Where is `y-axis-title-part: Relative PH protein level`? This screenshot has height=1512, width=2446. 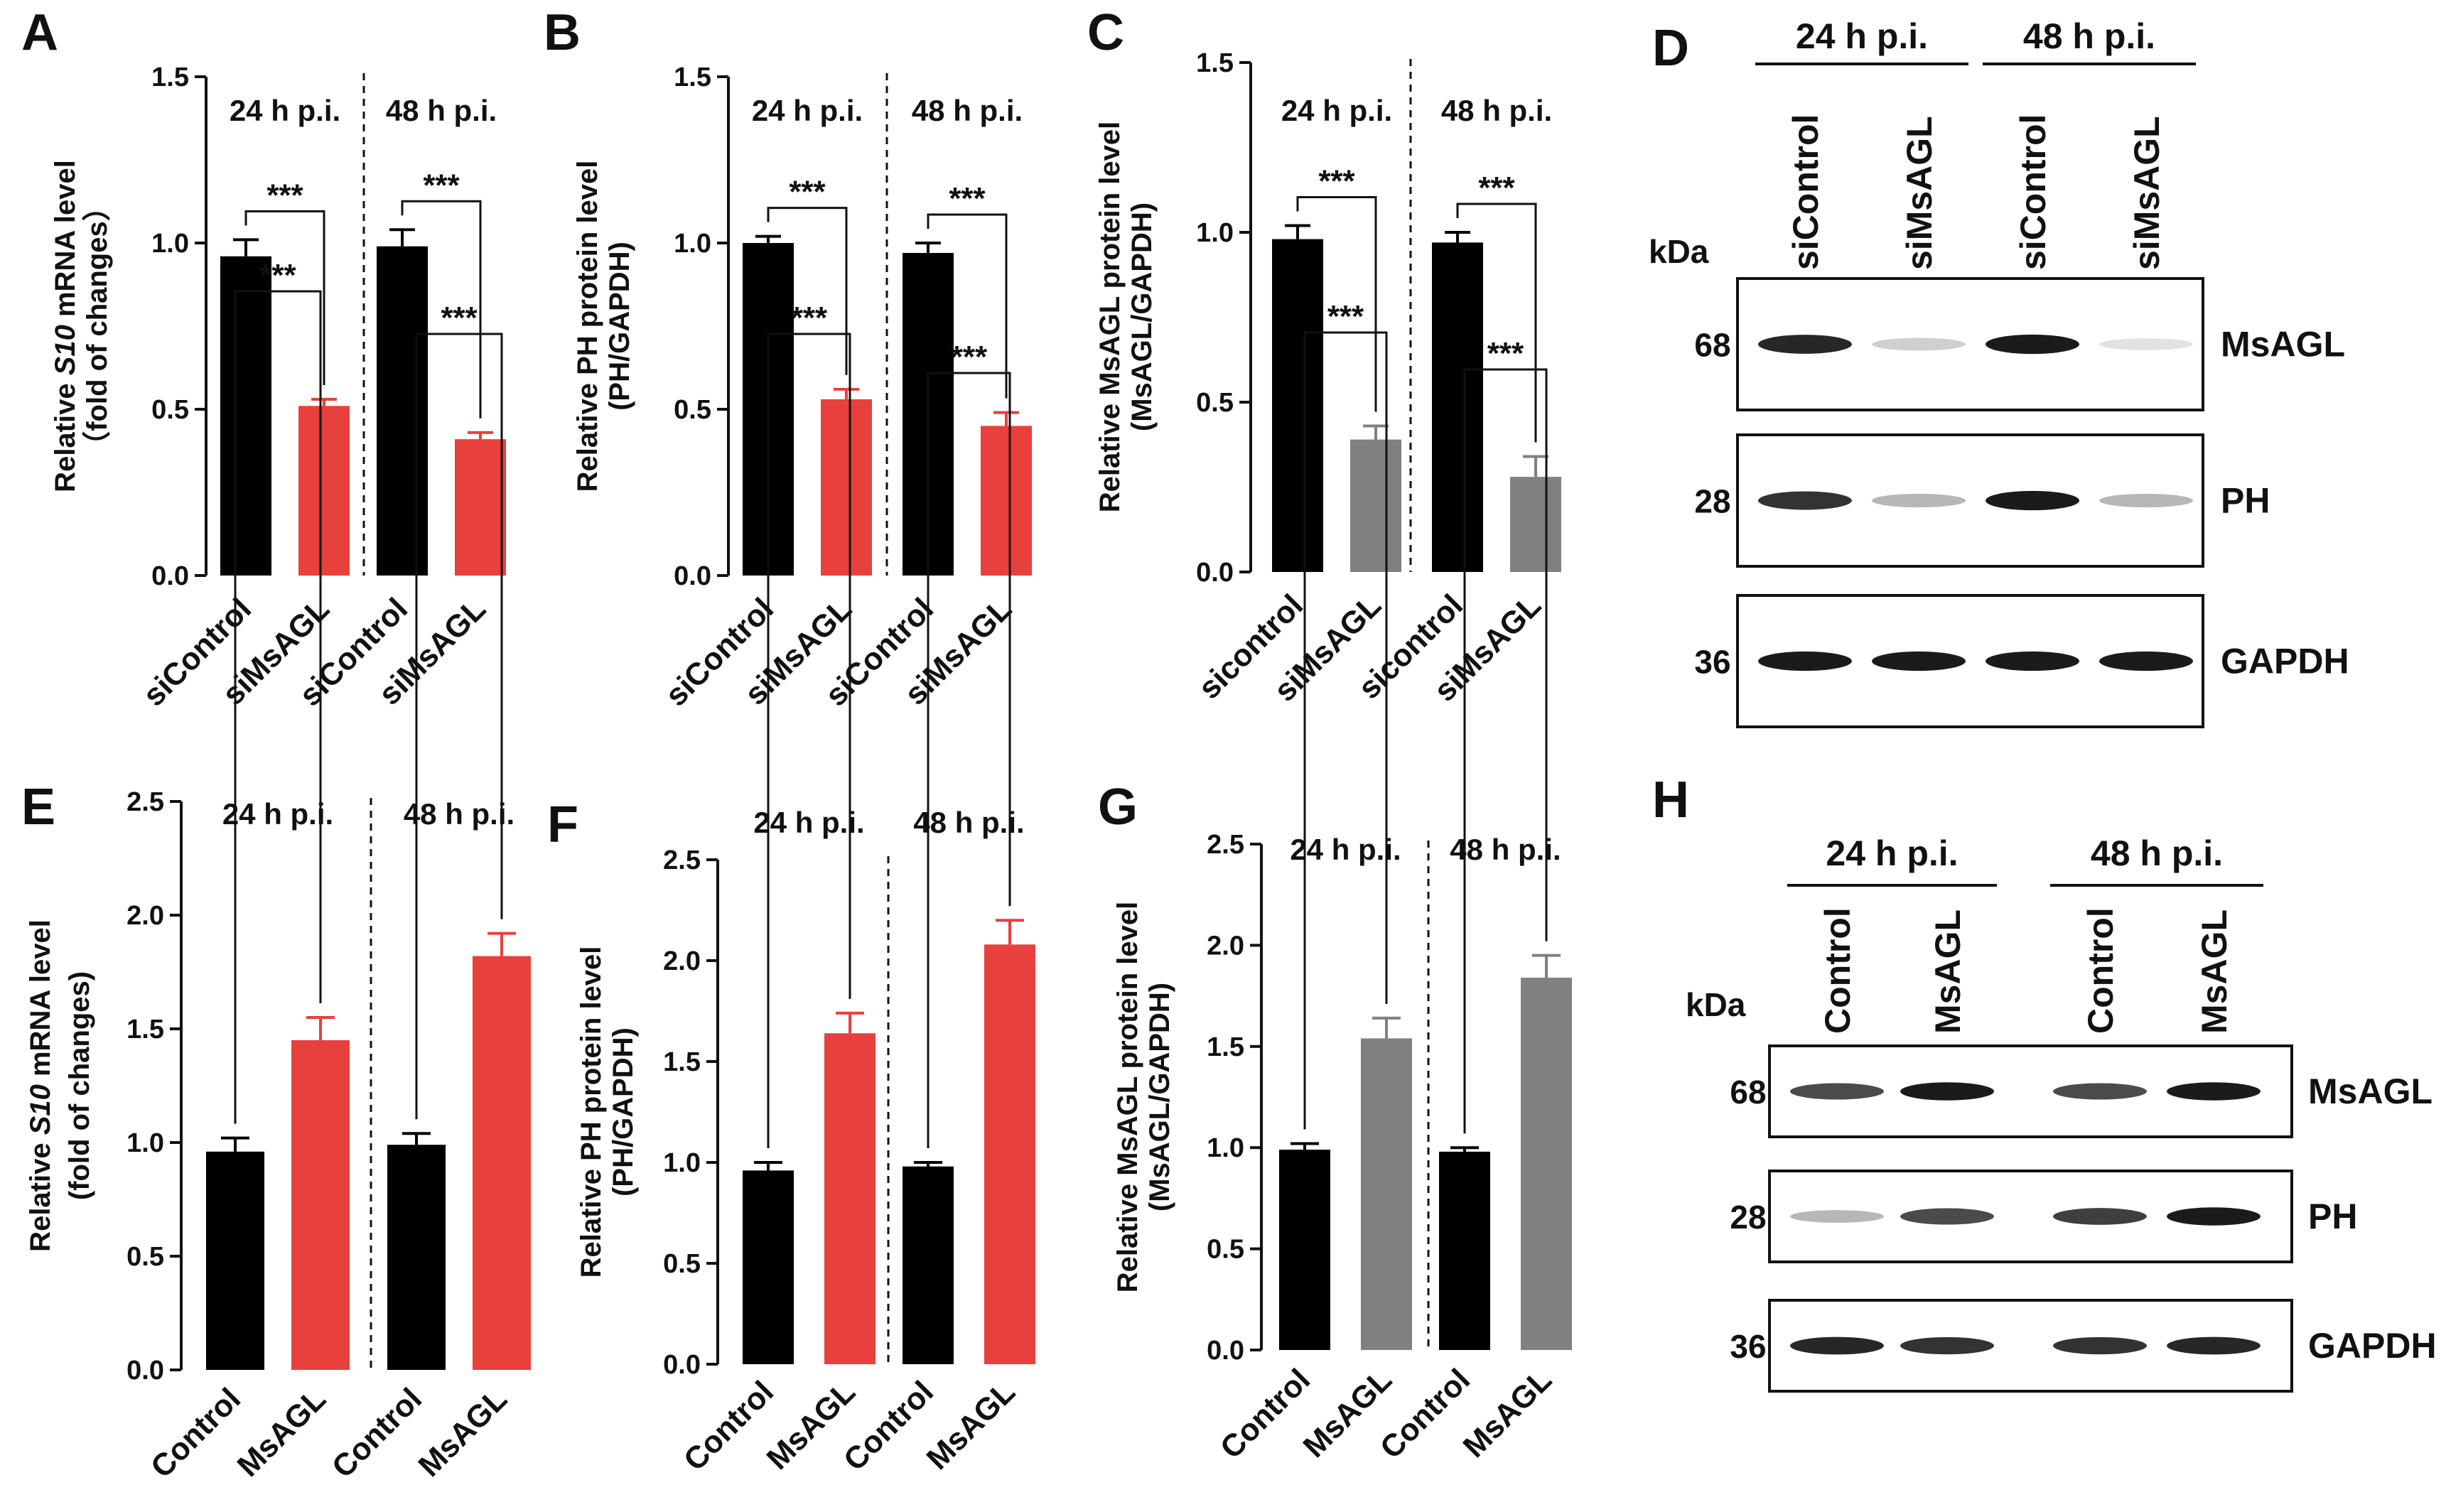
y-axis-title-part: Relative PH protein level is located at coordinates (591, 1112).